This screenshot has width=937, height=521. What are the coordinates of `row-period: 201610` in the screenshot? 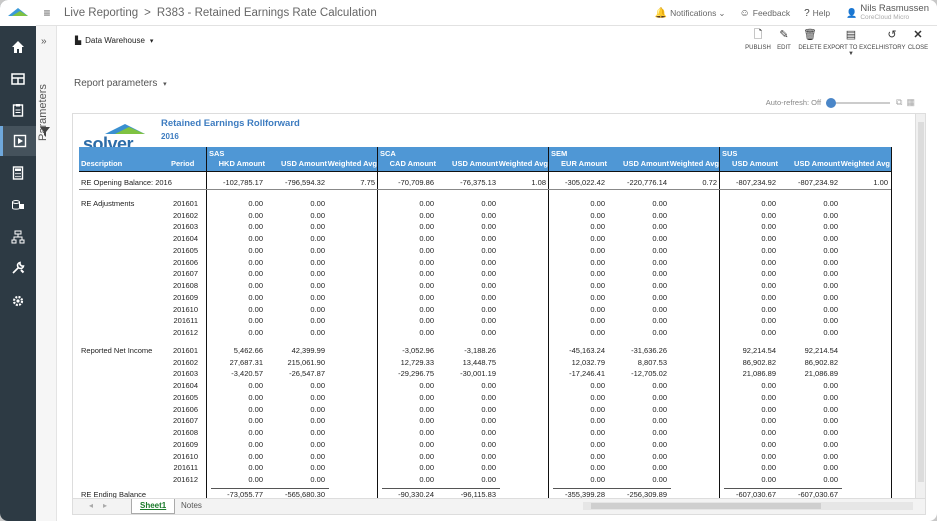 It's located at (185, 456).